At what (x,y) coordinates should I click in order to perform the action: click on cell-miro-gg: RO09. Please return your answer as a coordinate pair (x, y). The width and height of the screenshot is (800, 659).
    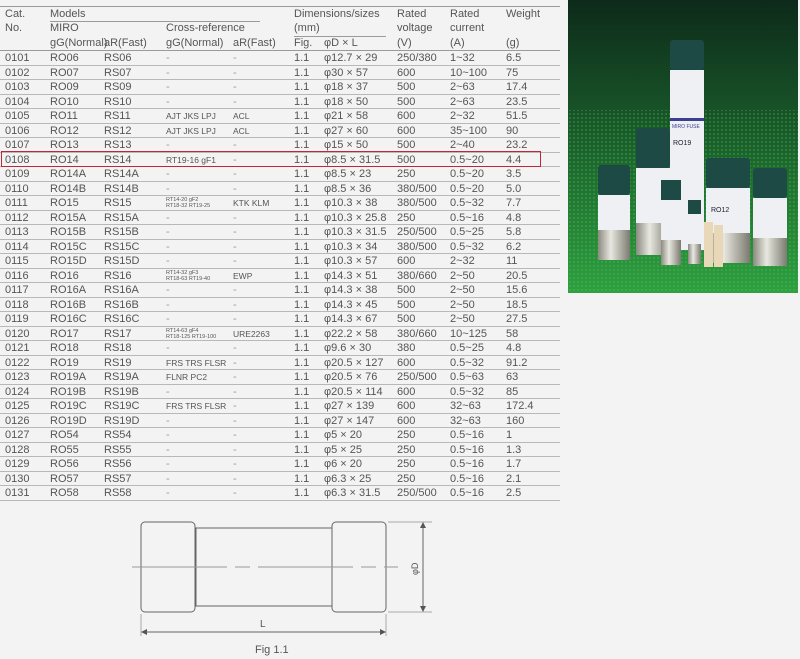
    Looking at the image, I should click on (64, 87).